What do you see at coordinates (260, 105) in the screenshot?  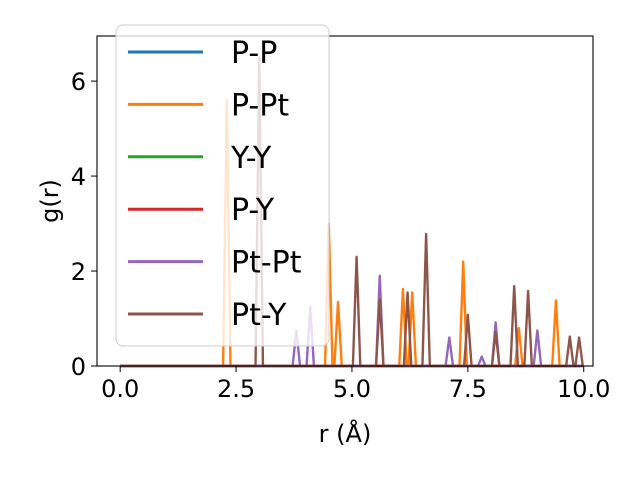 I see `legend-label-p-pt: P-Pt` at bounding box center [260, 105].